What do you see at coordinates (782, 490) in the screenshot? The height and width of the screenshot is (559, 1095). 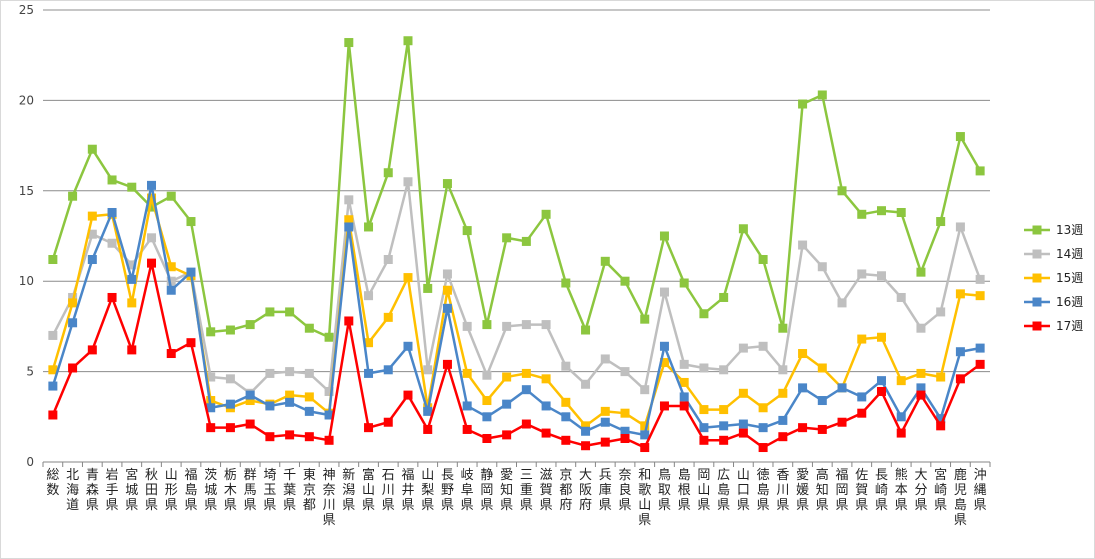 I see `x-tick-label: 香川県` at bounding box center [782, 490].